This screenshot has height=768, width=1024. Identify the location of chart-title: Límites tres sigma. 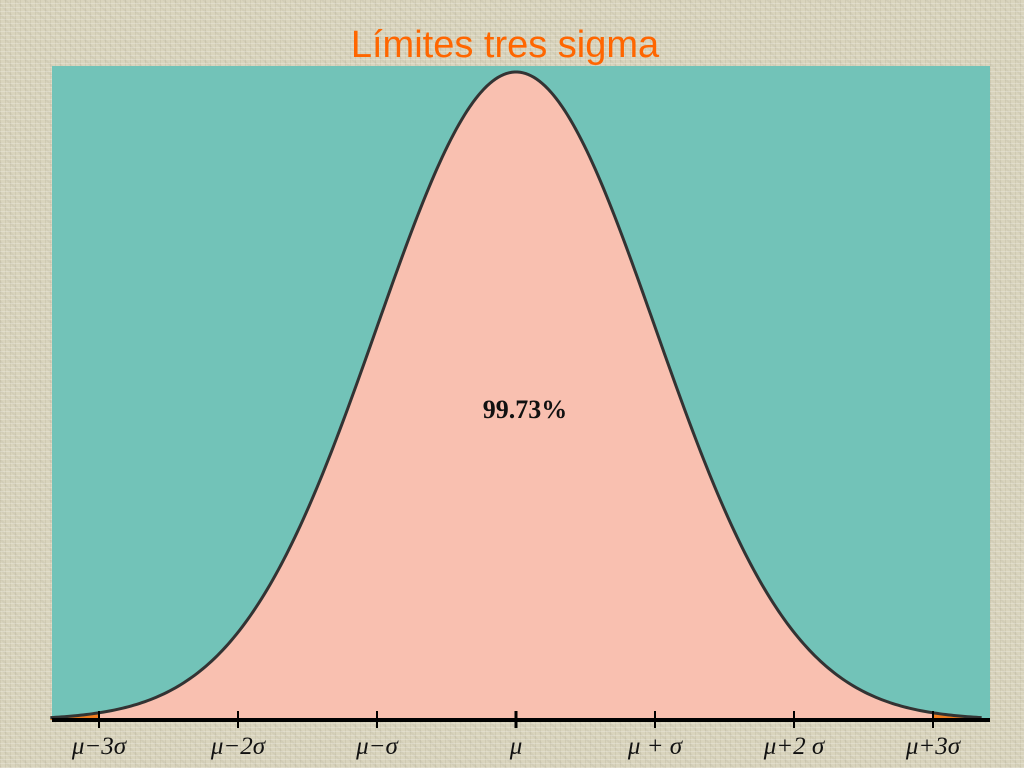
(505, 45).